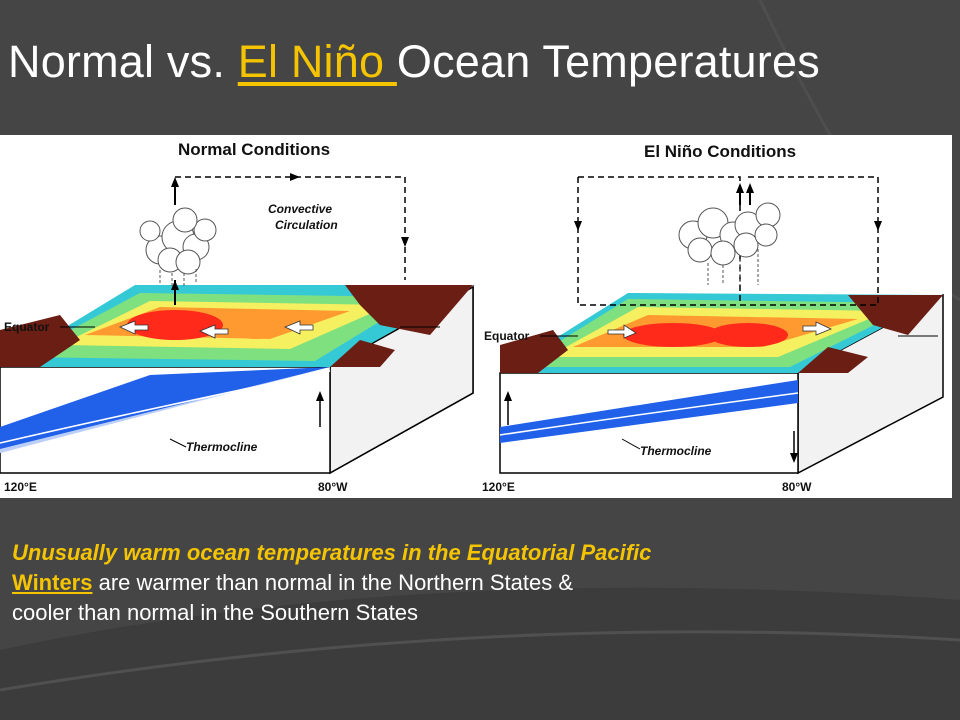 The image size is (960, 720). Describe the element at coordinates (52, 582) in the screenshot. I see `winters-link: Winters` at that location.